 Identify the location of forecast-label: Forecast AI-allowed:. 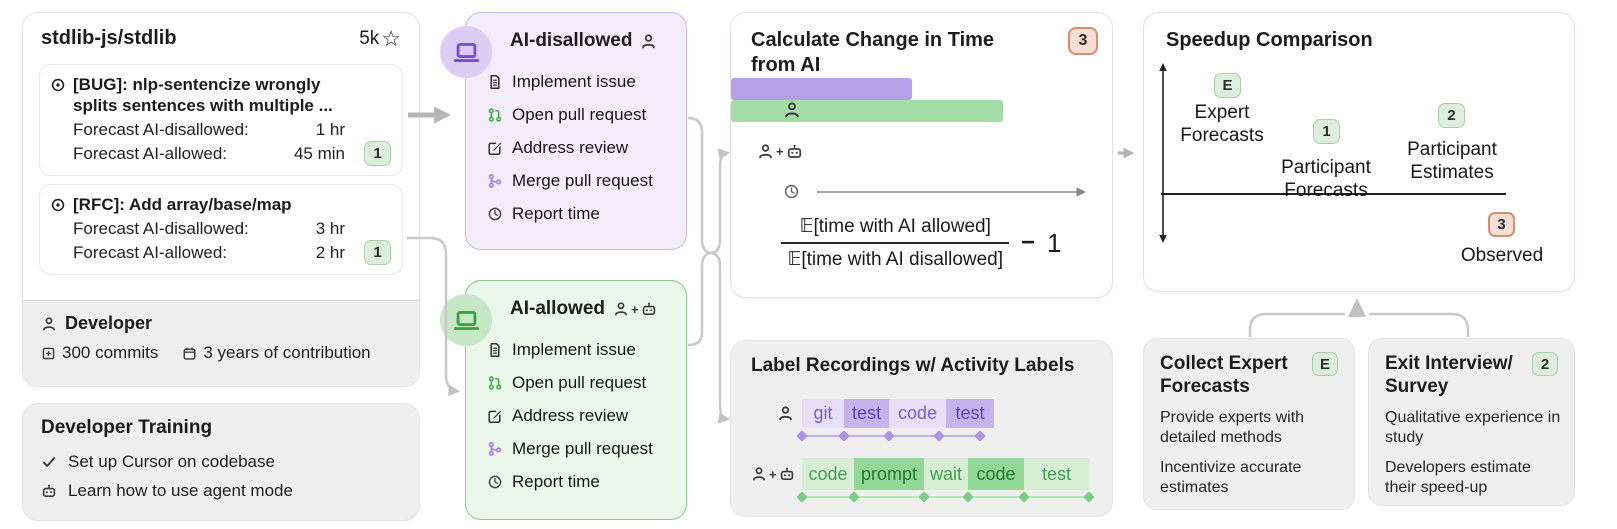
(150, 153).